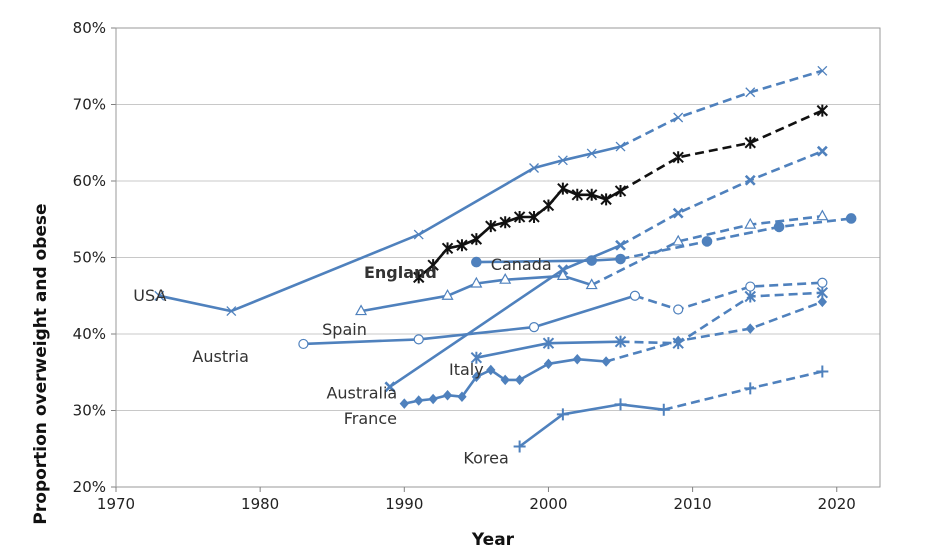 Image resolution: width=942 pixels, height=555 pixels. What do you see at coordinates (149, 295) in the screenshot?
I see `label-usa: USA` at bounding box center [149, 295].